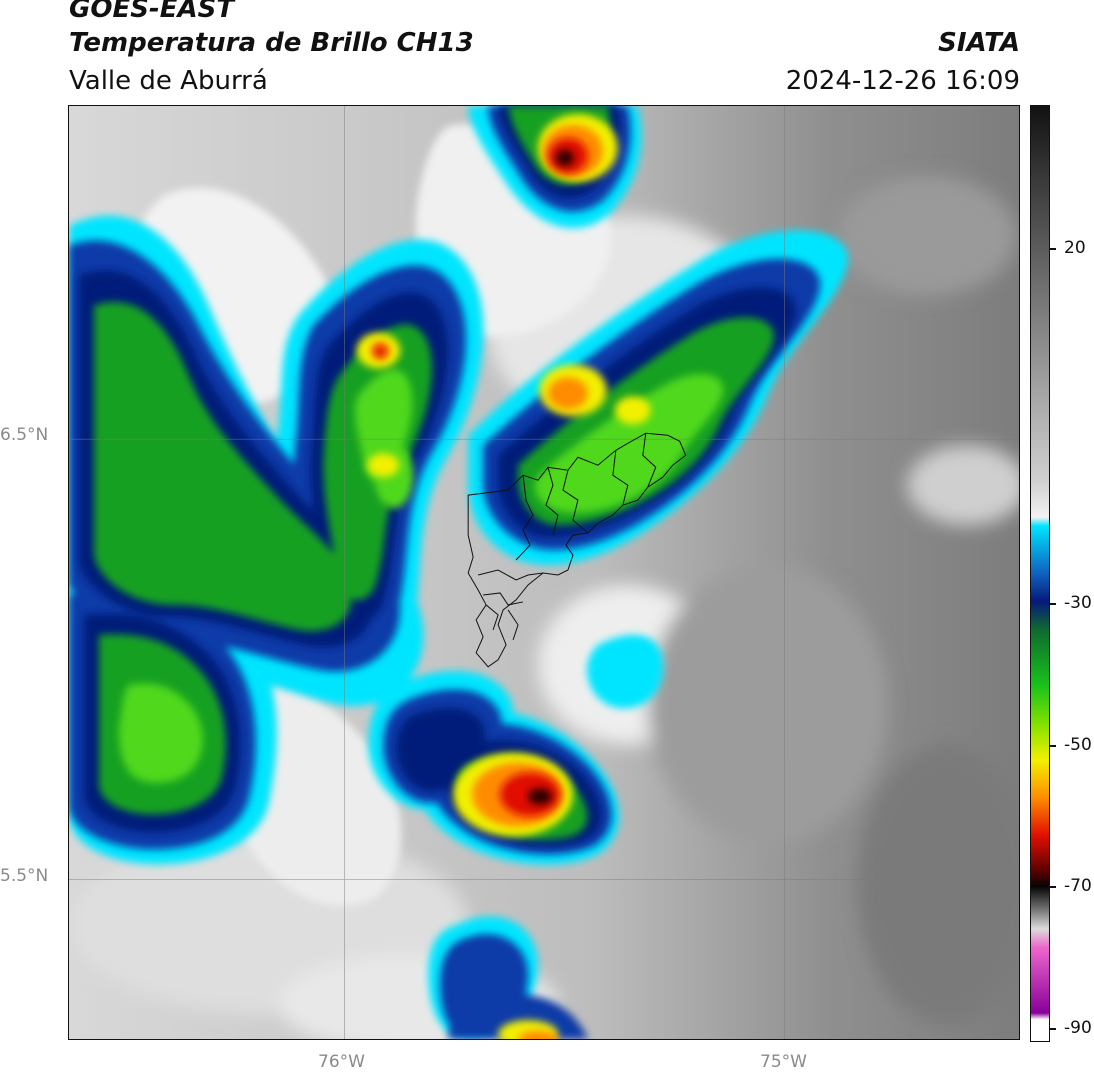  I want to click on cloud-black-core, so click(551, 477).